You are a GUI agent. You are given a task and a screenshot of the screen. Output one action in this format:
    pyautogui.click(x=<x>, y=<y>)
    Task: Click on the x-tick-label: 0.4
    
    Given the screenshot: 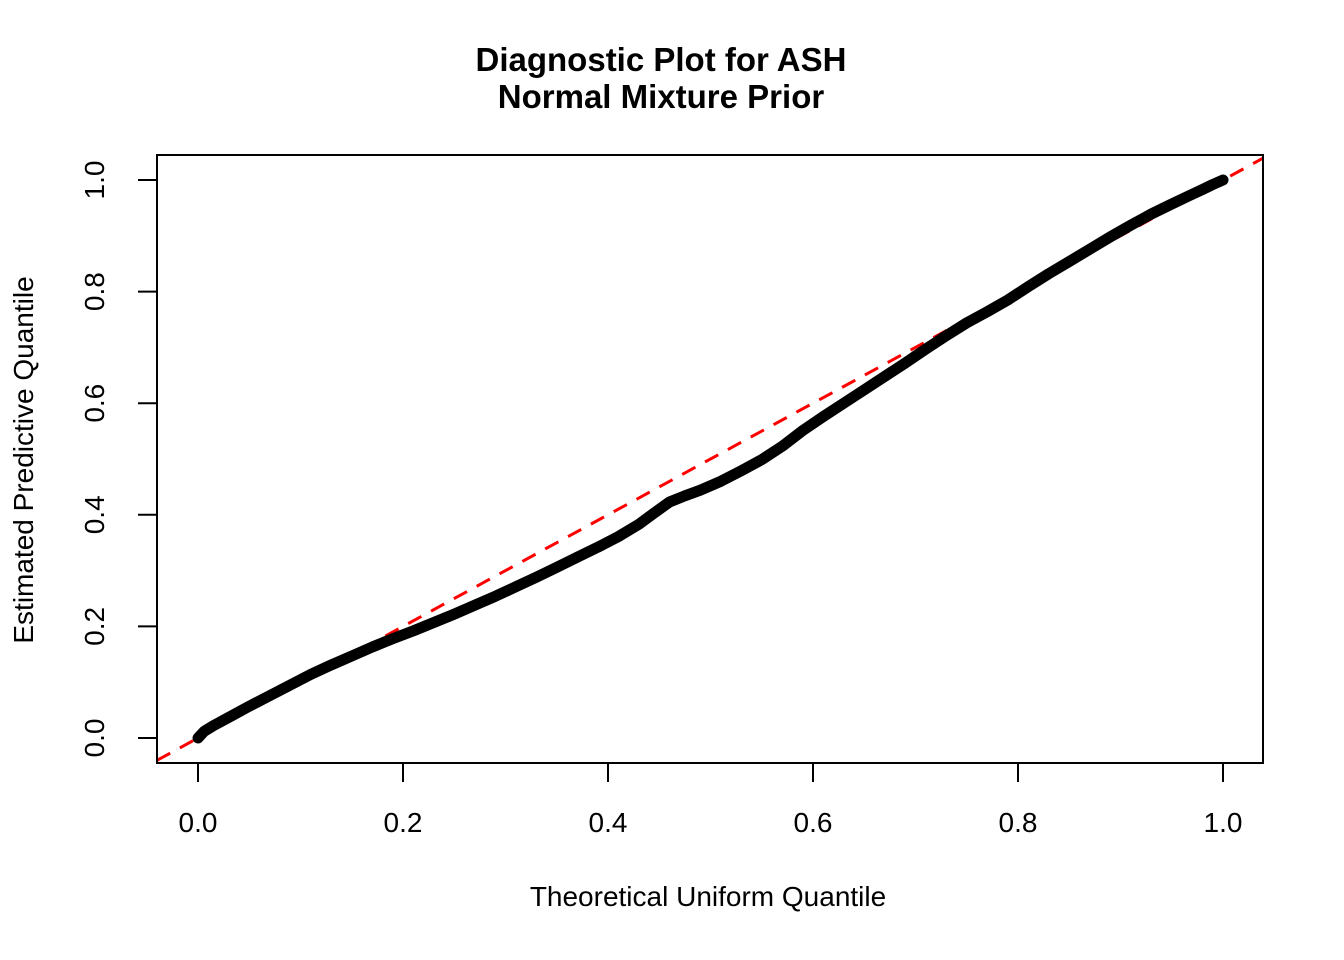 What is the action you would take?
    pyautogui.click(x=608, y=822)
    